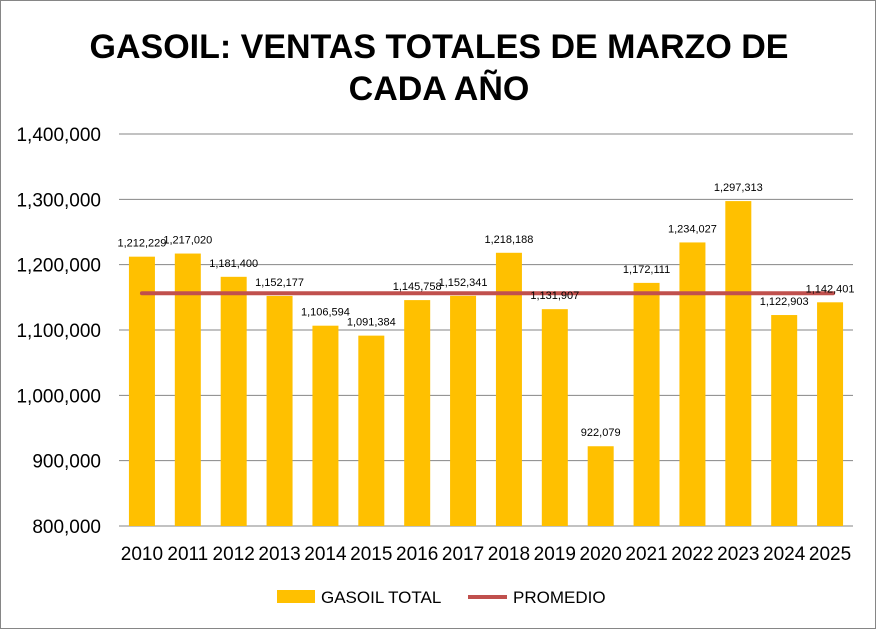 This screenshot has width=876, height=630. I want to click on y-tick-label: 1,100,000, so click(58, 331).